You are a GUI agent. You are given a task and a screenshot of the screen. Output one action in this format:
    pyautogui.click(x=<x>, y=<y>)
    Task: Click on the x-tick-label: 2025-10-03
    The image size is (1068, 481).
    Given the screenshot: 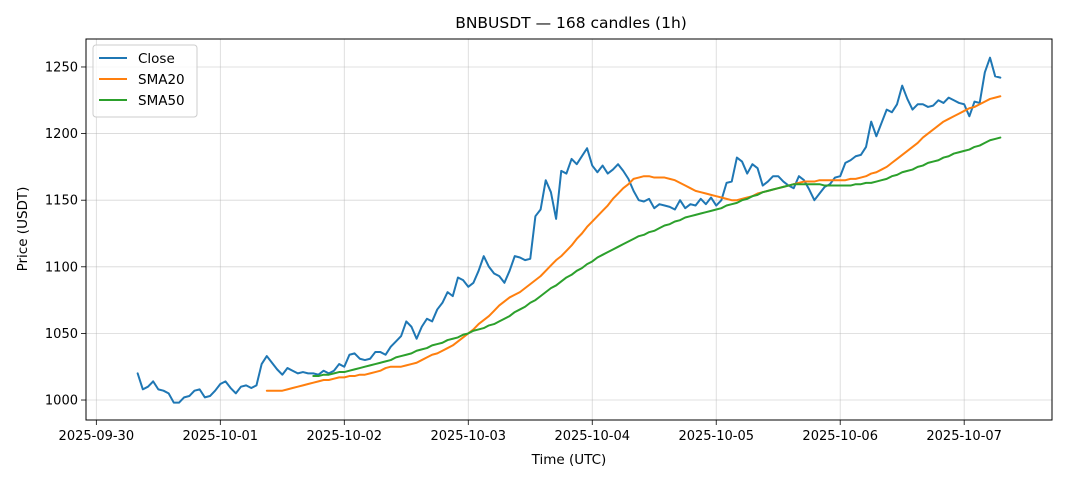 What is the action you would take?
    pyautogui.click(x=468, y=436)
    